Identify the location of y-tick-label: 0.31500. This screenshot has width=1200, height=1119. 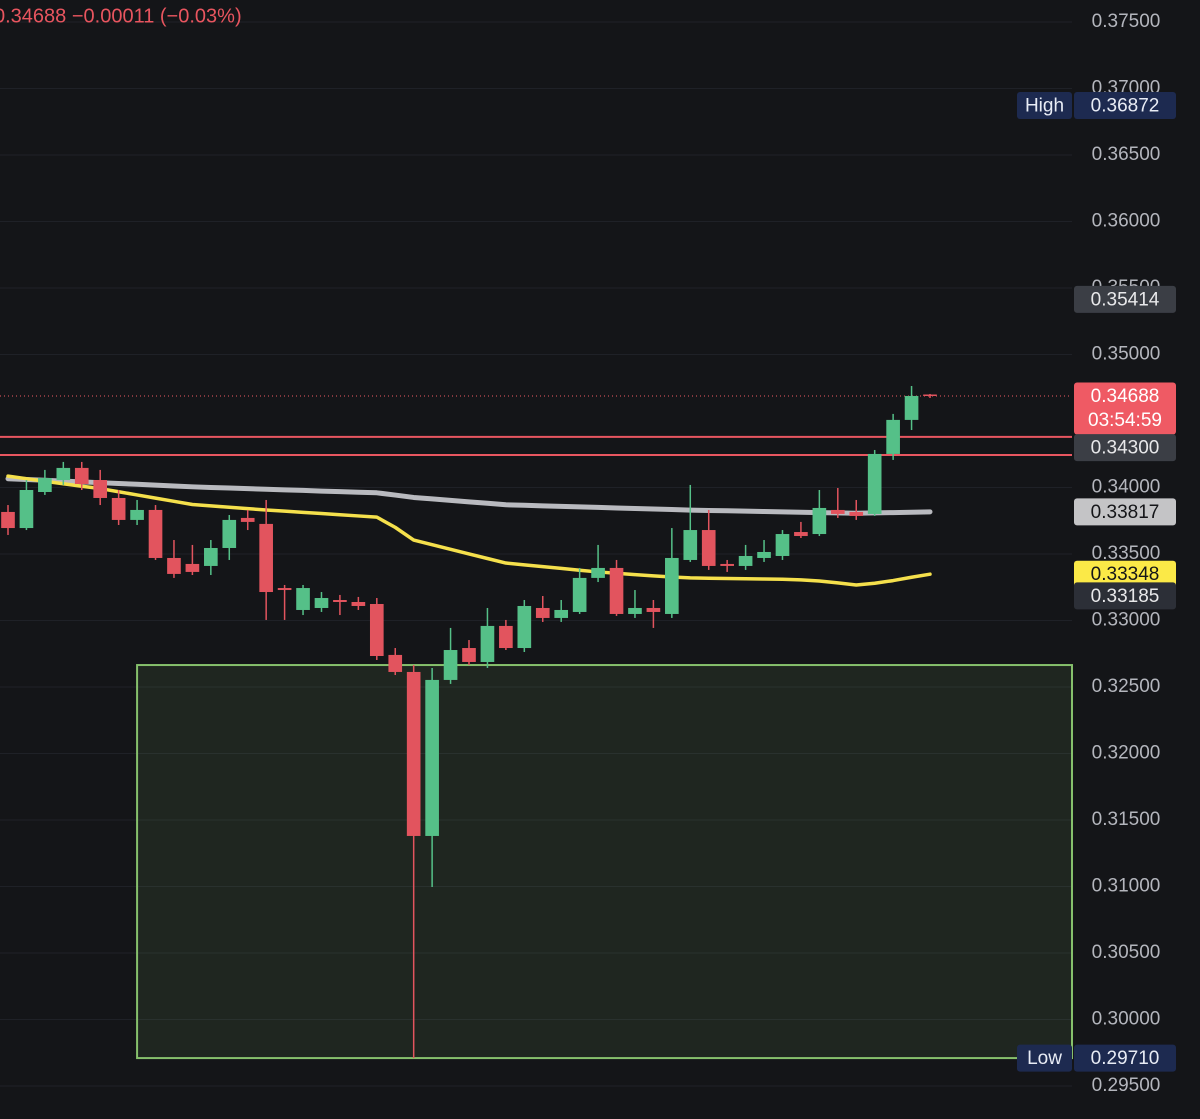
(1126, 819).